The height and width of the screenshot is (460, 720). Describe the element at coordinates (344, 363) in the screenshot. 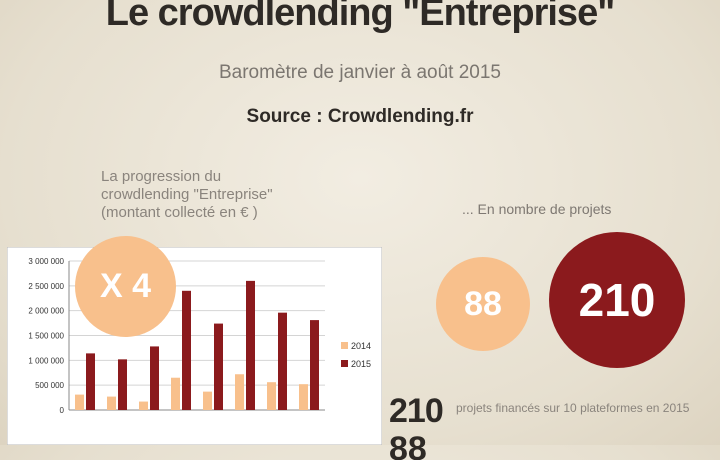

I see `legend-swatch-2015` at that location.